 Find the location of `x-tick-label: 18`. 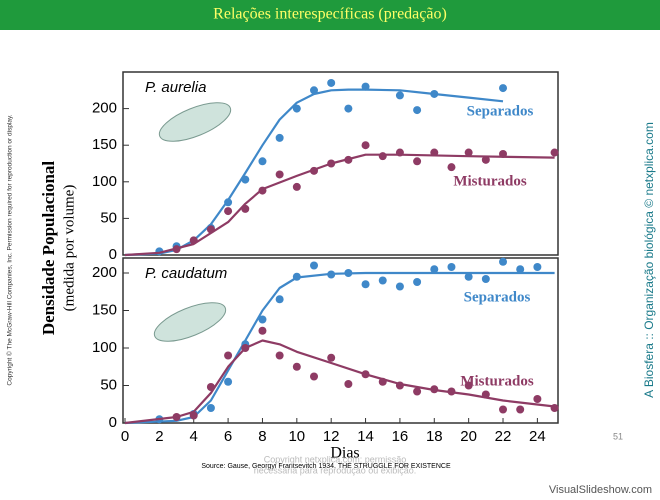

x-tick-label: 18 is located at coordinates (434, 436).